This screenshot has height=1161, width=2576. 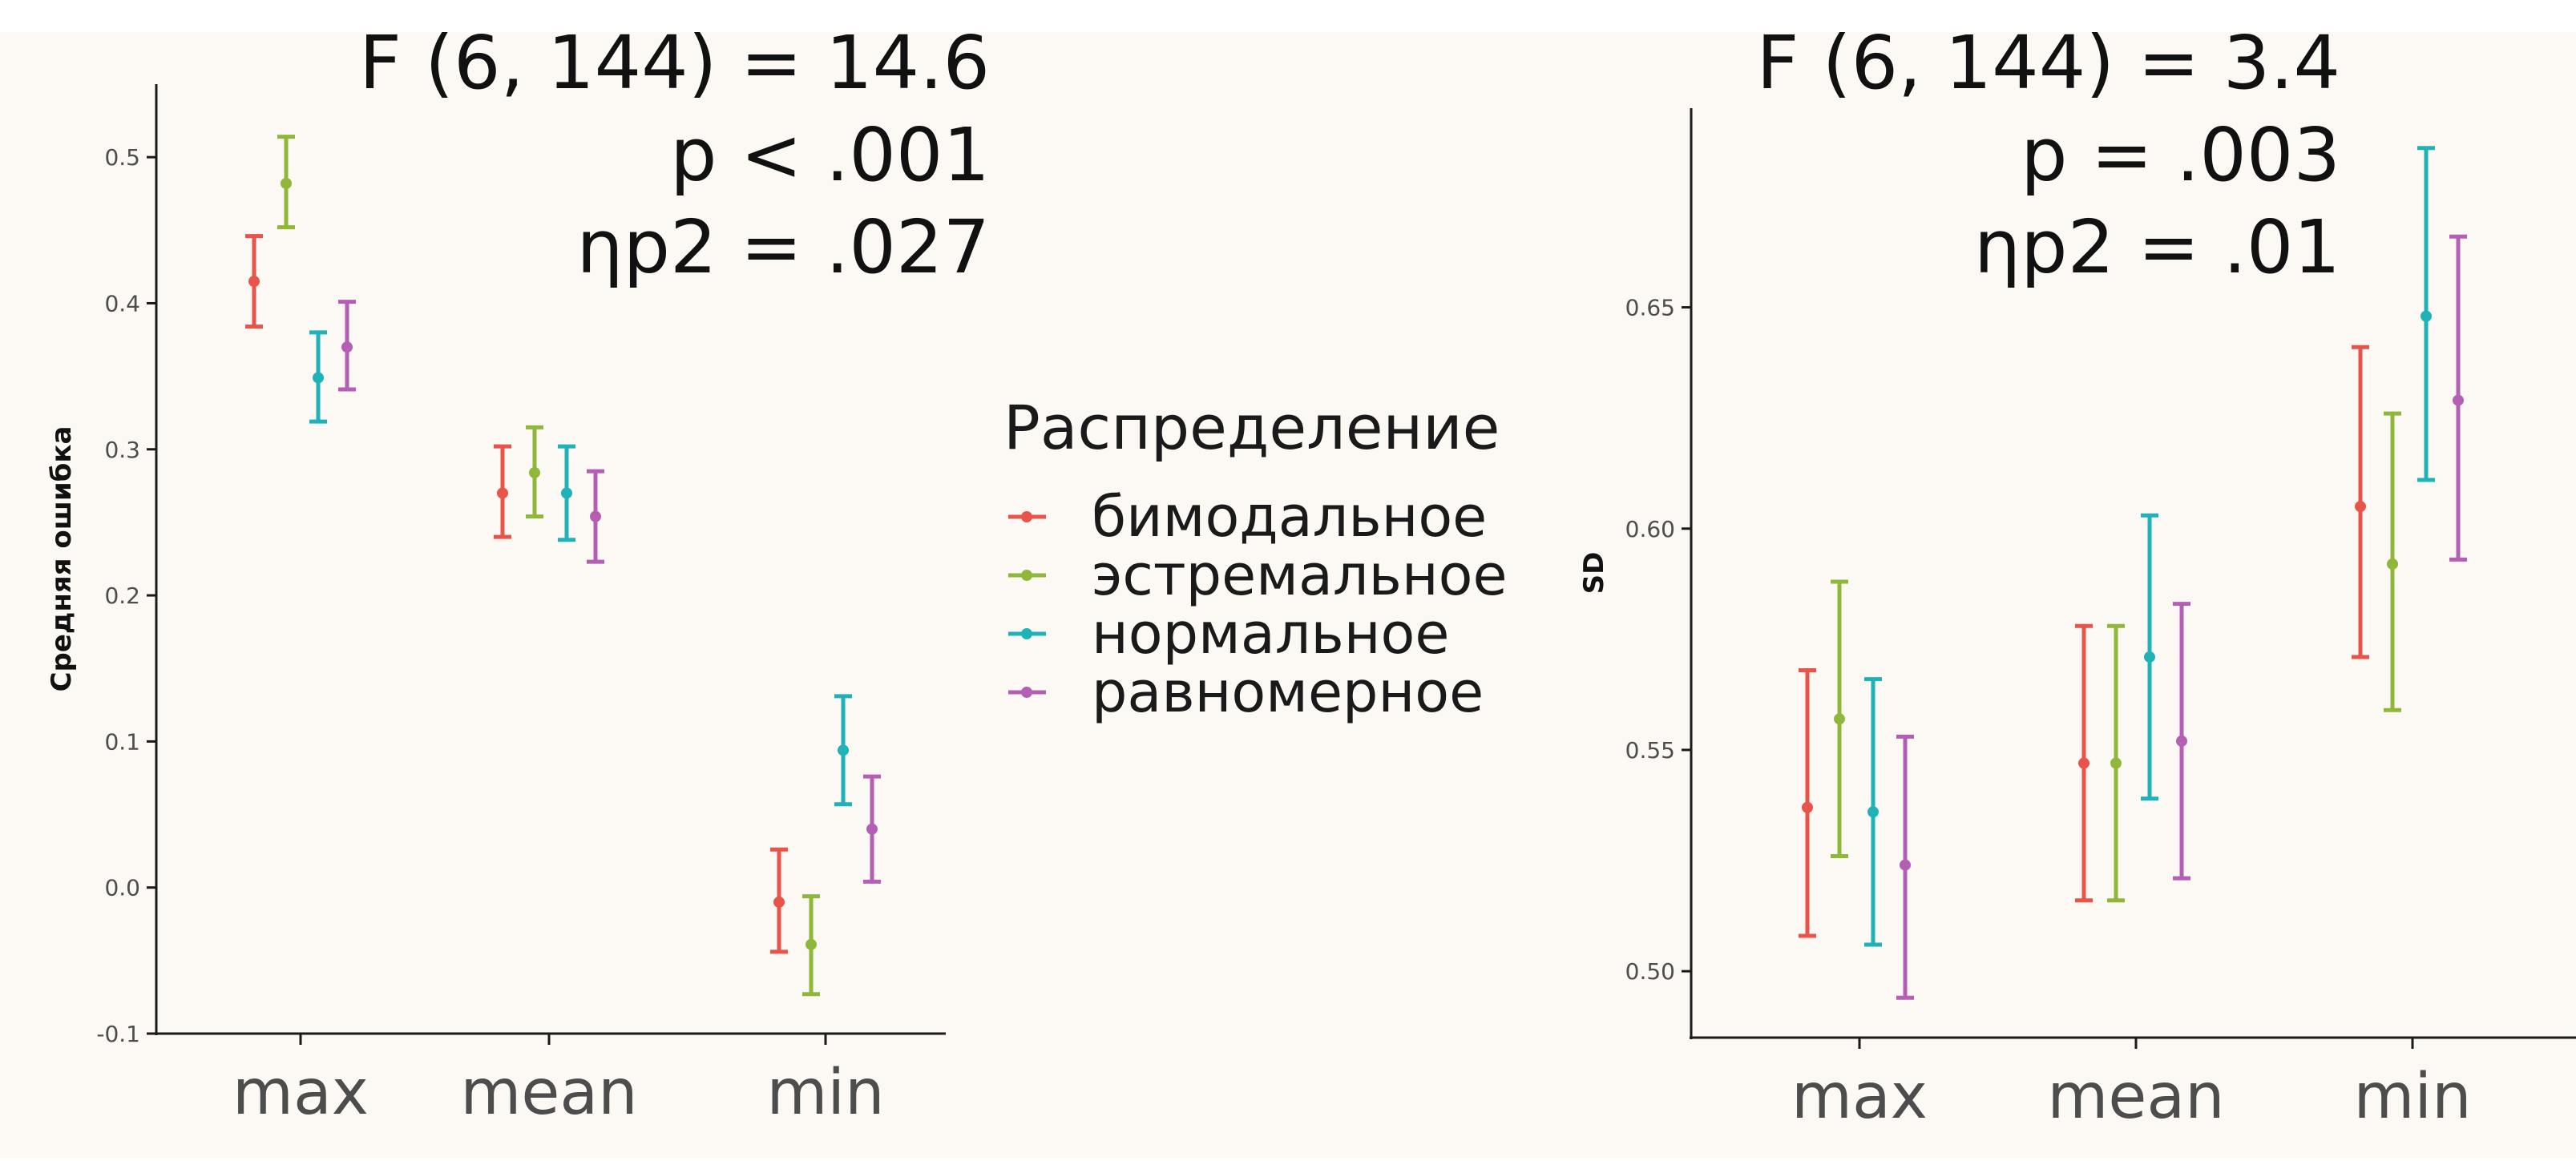 I want to click on y-tick-label: 0.60, so click(x=1650, y=529).